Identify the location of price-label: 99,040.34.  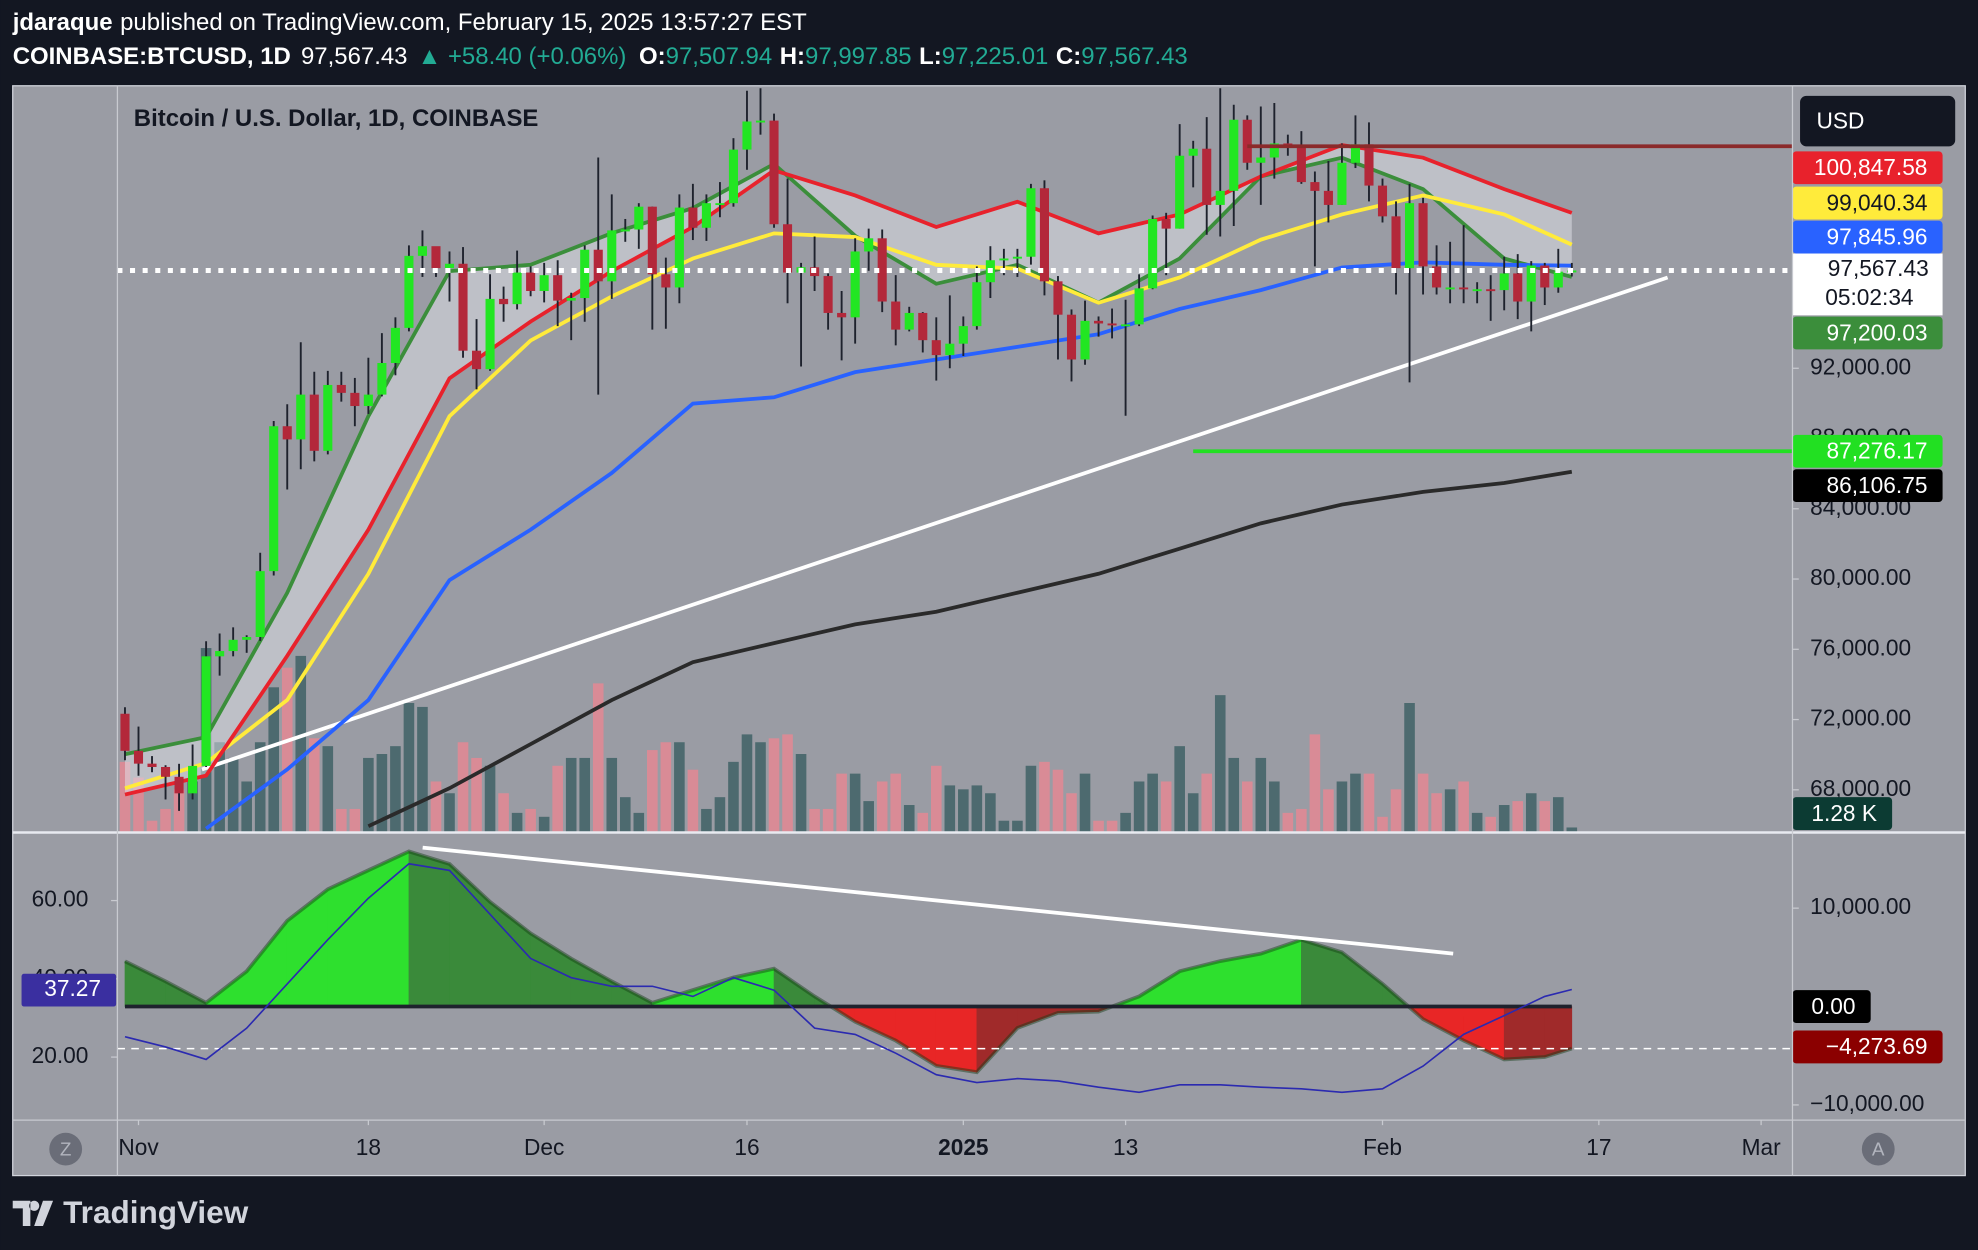
(1877, 202).